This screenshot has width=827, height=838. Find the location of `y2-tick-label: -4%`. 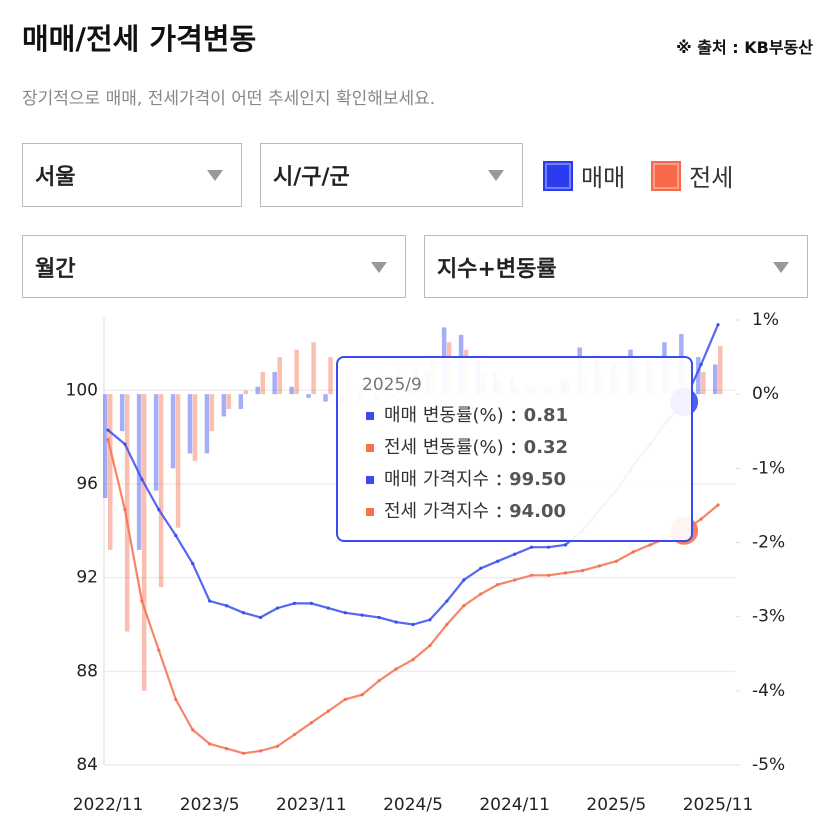

y2-tick-label: -4% is located at coordinates (768, 691).